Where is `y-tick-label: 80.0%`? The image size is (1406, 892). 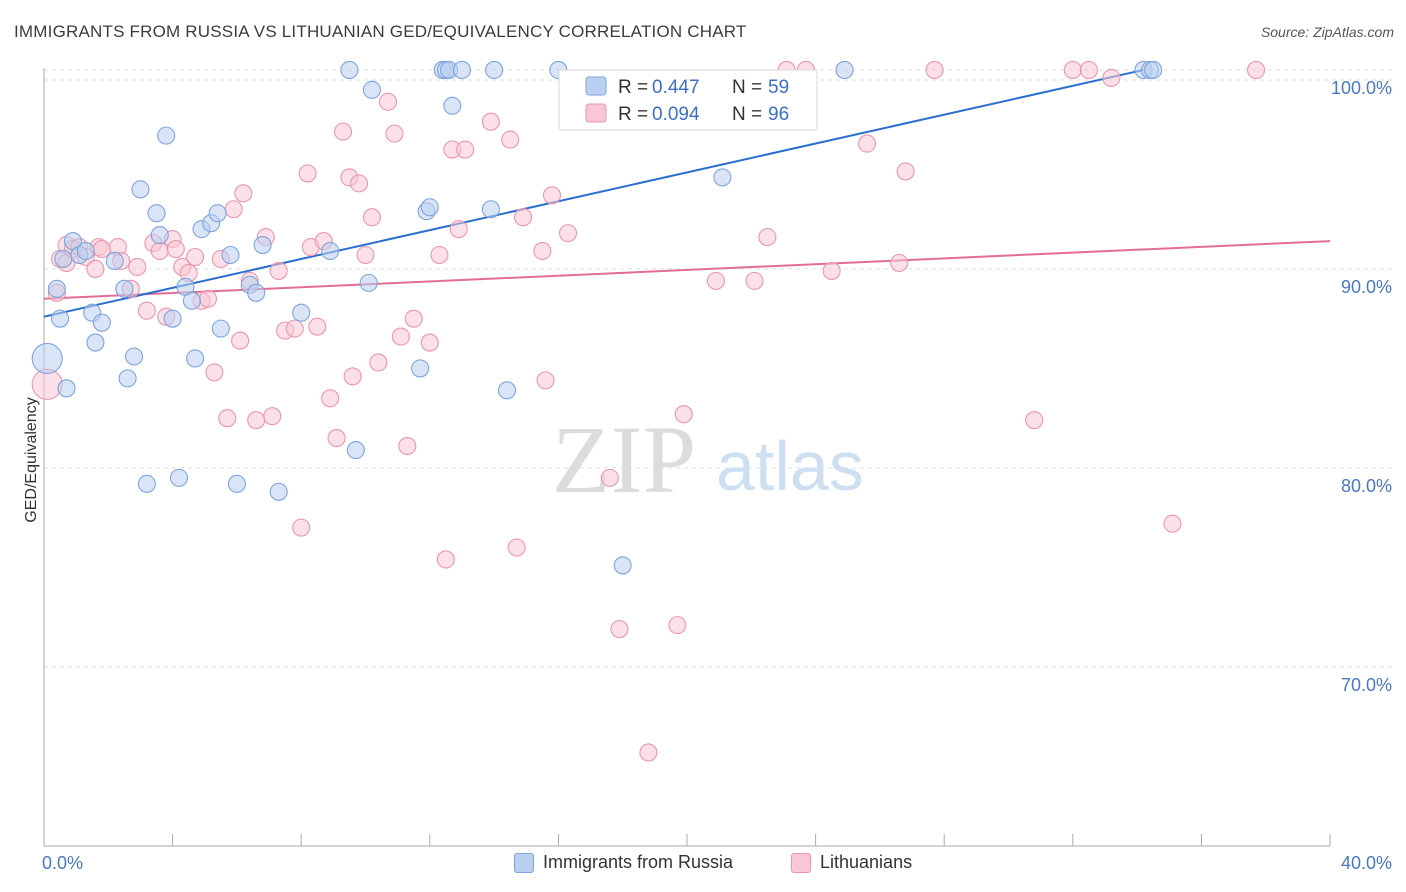
y-tick-label: 80.0% is located at coordinates (1366, 486).